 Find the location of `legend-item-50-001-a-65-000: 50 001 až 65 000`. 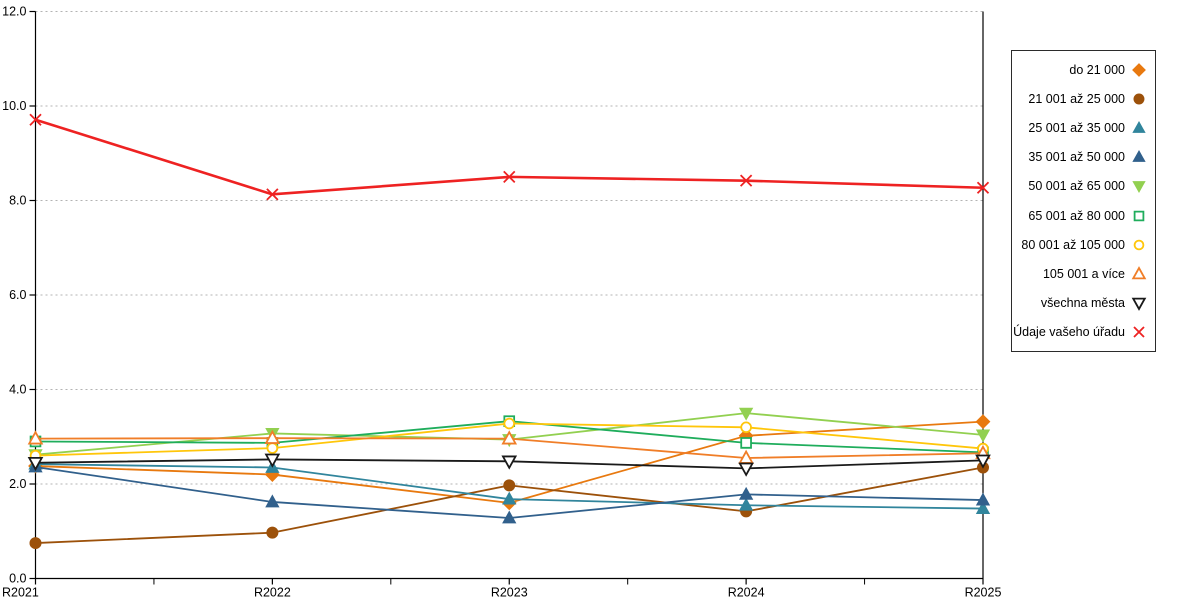

legend-item-50-001-a-65-000: 50 001 až 65 000 is located at coordinates (1083, 186).